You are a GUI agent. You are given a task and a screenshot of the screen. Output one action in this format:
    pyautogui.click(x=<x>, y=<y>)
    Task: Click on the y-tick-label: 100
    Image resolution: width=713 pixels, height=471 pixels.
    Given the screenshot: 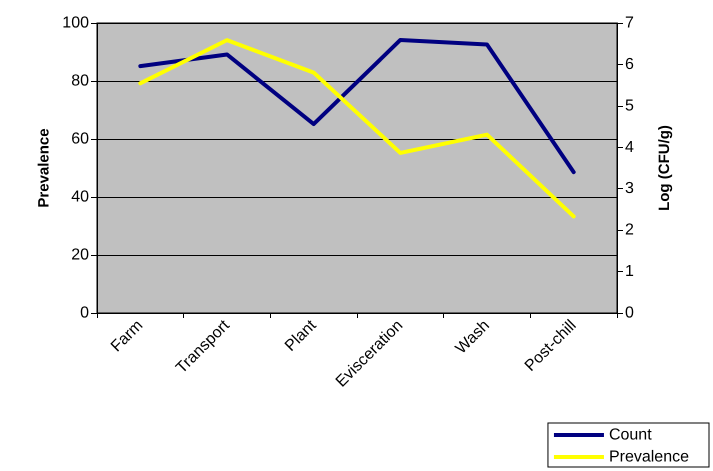 What is the action you would take?
    pyautogui.click(x=76, y=23)
    